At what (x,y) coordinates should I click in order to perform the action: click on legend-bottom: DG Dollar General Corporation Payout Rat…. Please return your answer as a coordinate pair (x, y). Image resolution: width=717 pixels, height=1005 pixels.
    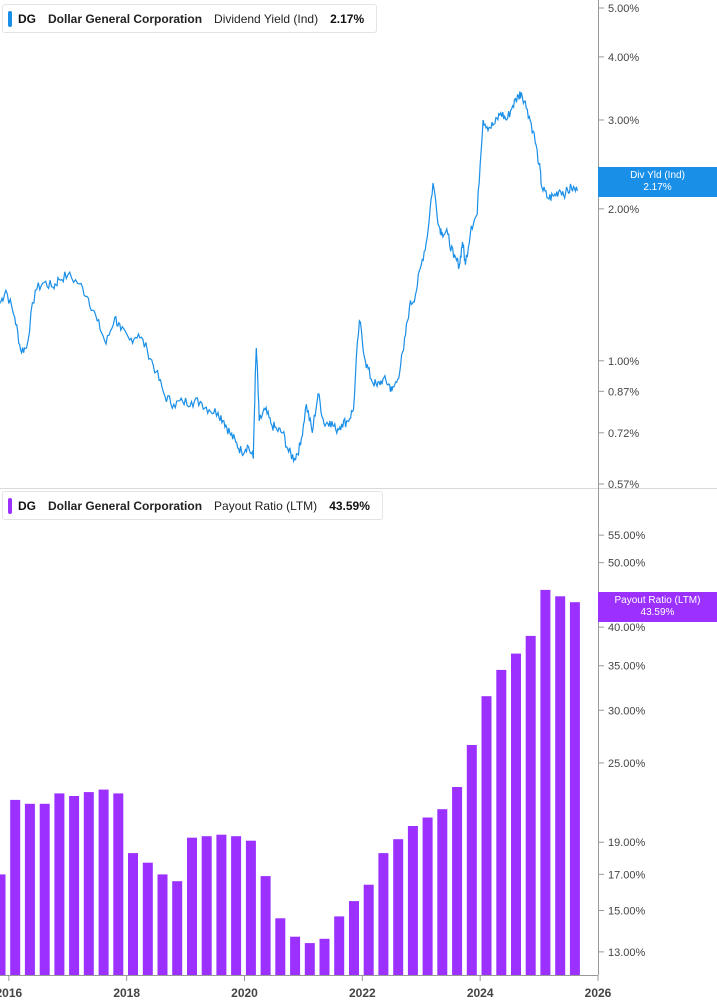
    Looking at the image, I should click on (192, 505).